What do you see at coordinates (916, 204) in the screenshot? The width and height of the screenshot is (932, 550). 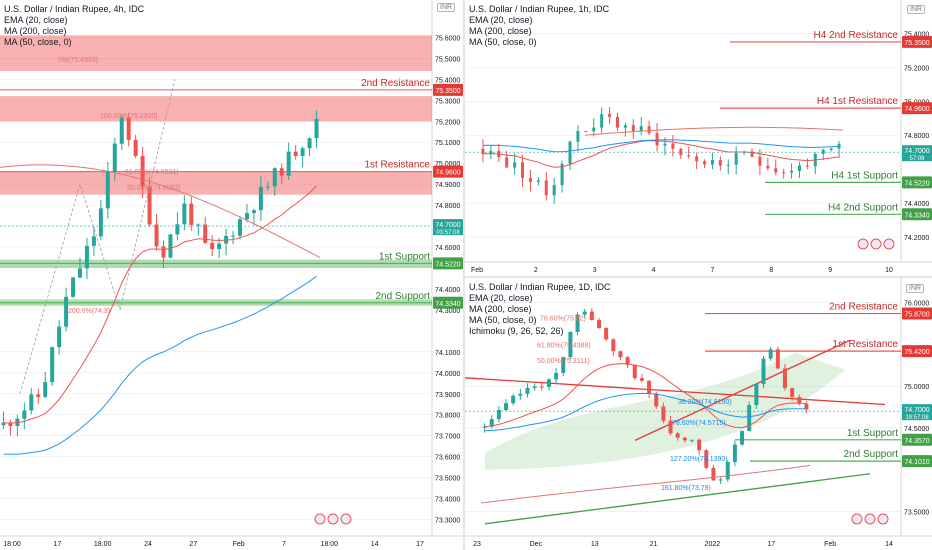 I see `h1-price-label: 74.4000` at bounding box center [916, 204].